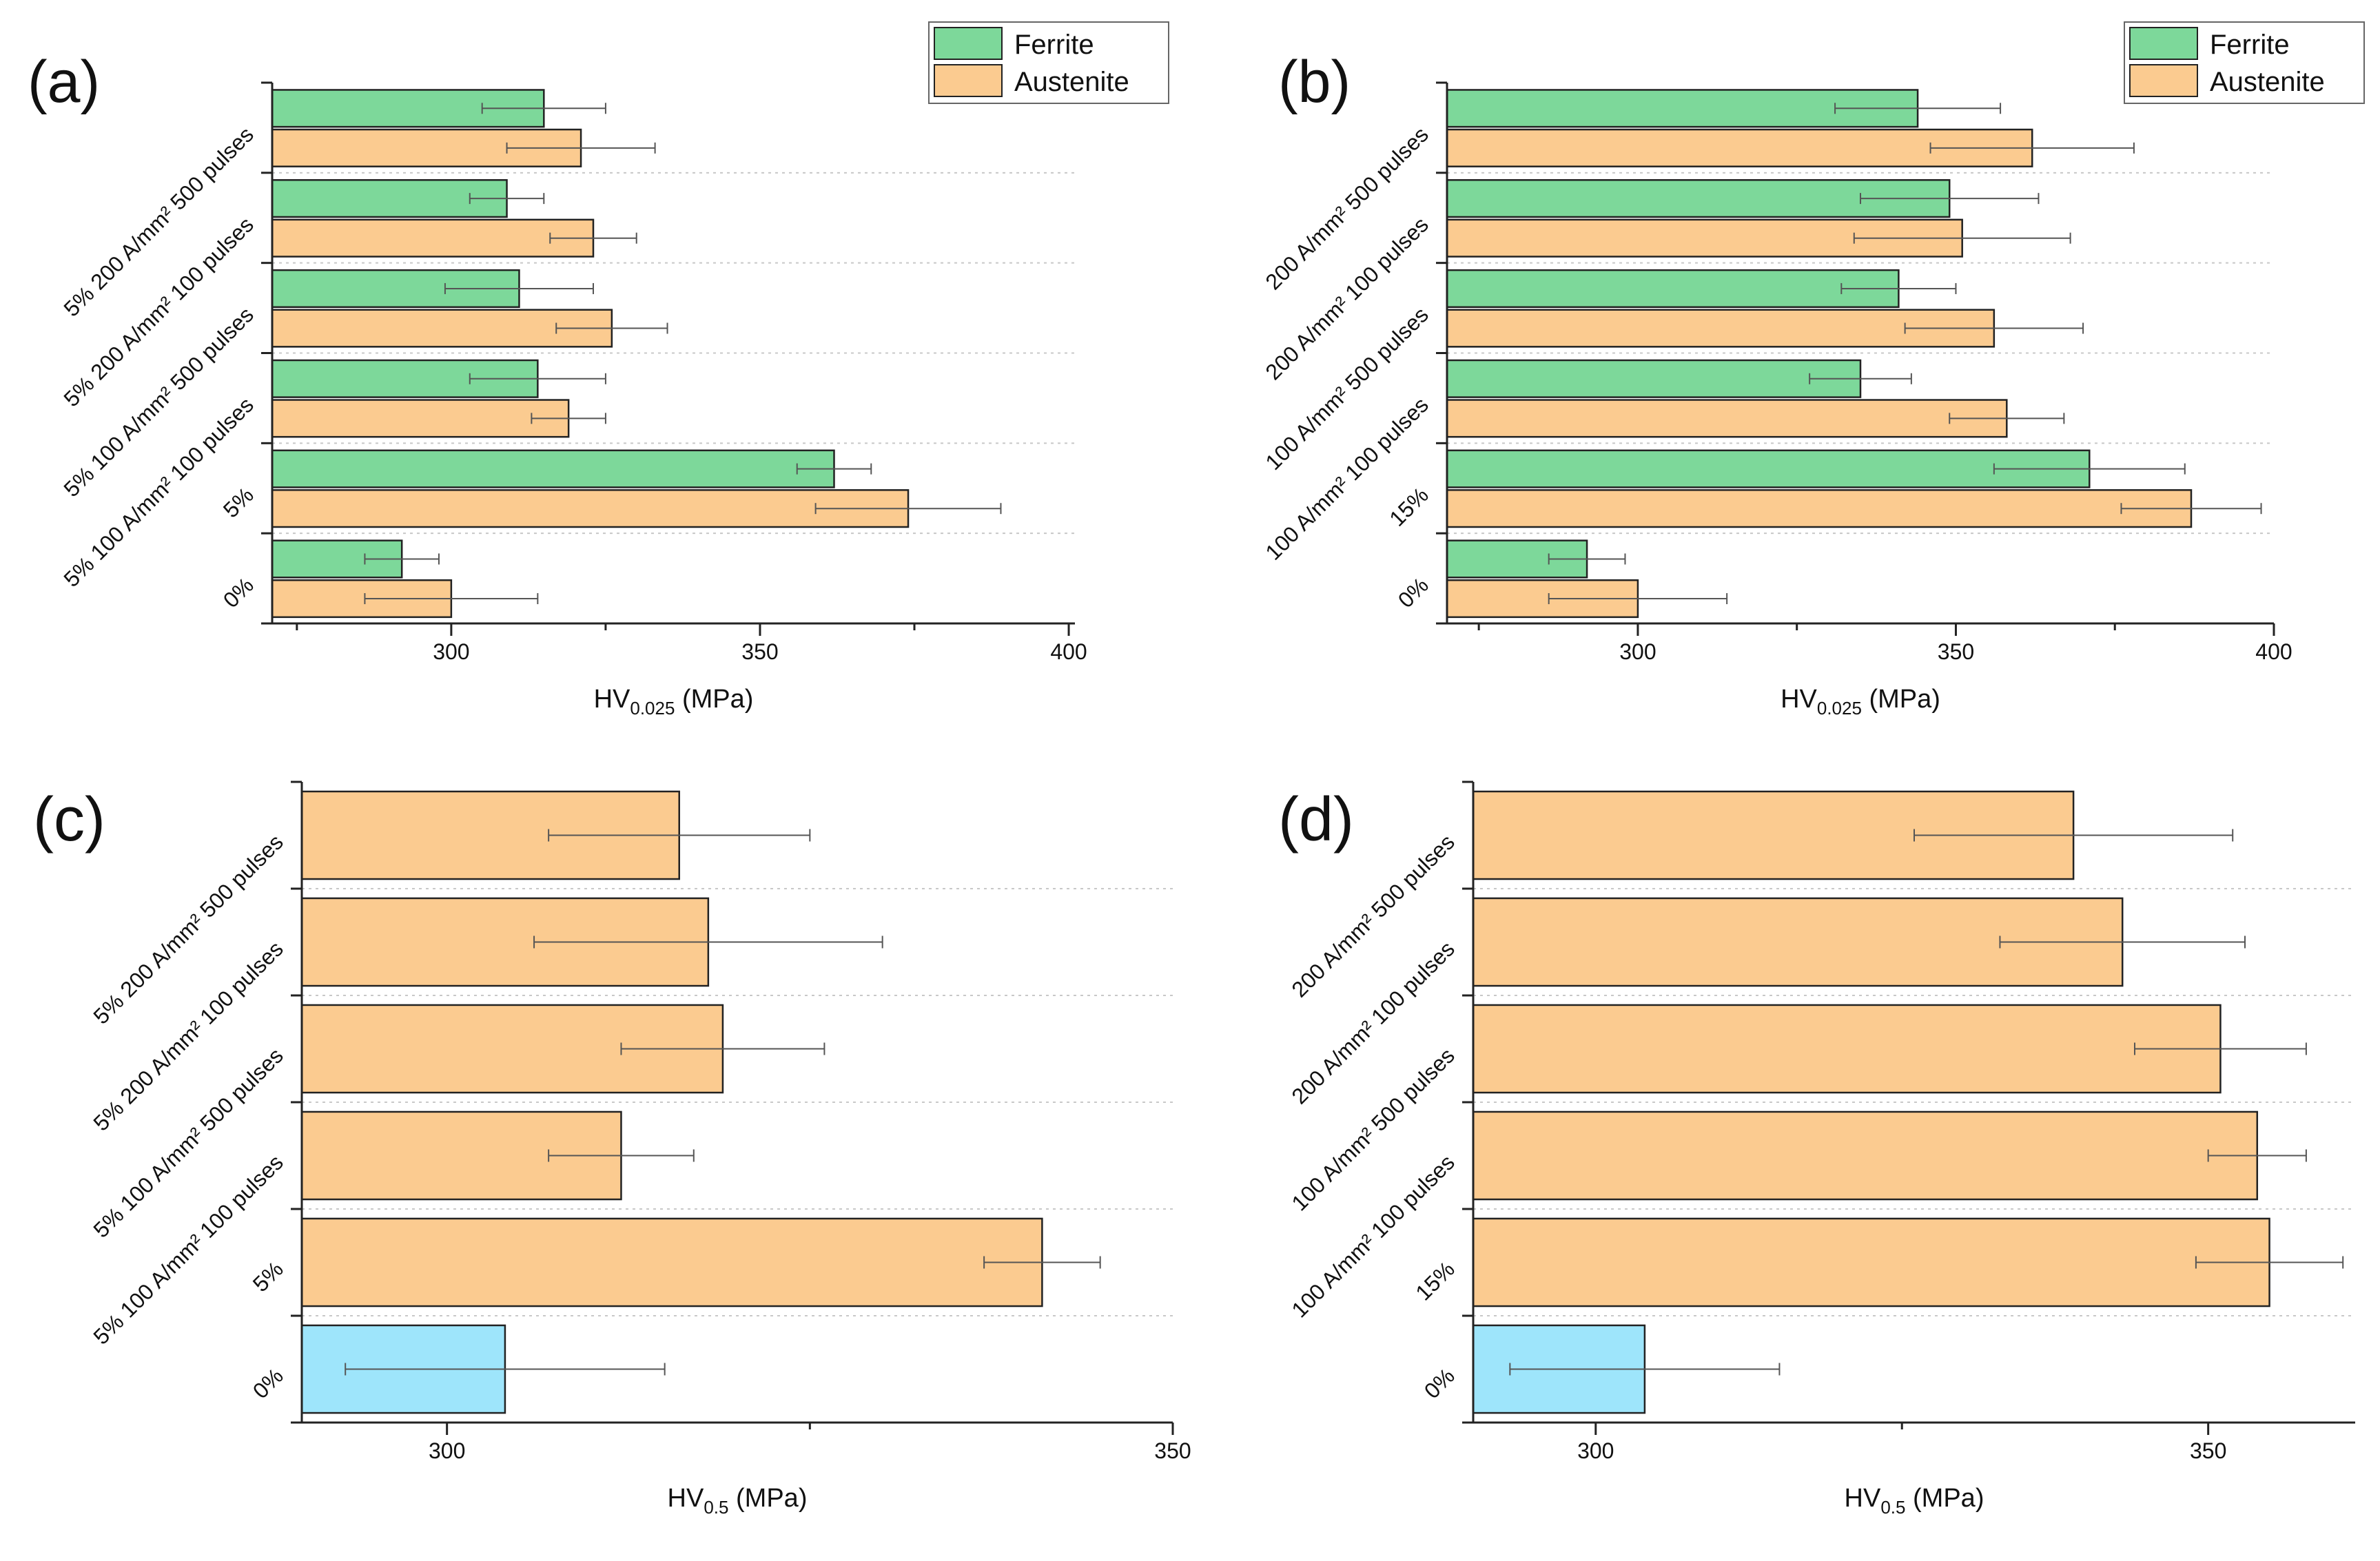 The image size is (2380, 1561). What do you see at coordinates (1346, 478) in the screenshot?
I see `category-label: 100 A/mm² 100 pulses` at bounding box center [1346, 478].